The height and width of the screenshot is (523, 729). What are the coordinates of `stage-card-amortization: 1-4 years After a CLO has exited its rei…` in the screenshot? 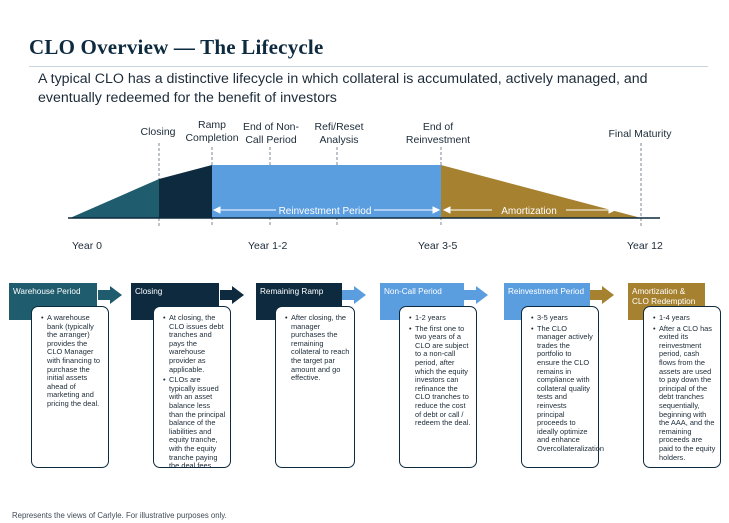 It's located at (682, 387).